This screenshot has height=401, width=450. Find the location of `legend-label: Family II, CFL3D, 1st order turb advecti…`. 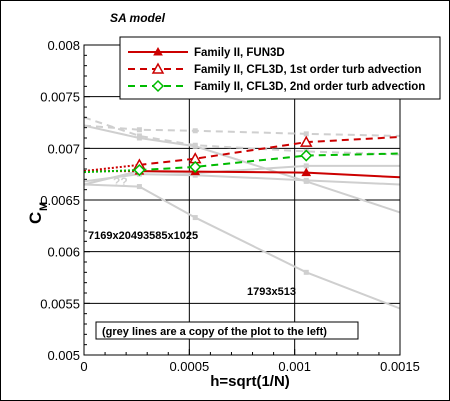

legend-label: Family II, CFL3D, 1st order turb advecti… is located at coordinates (308, 70).